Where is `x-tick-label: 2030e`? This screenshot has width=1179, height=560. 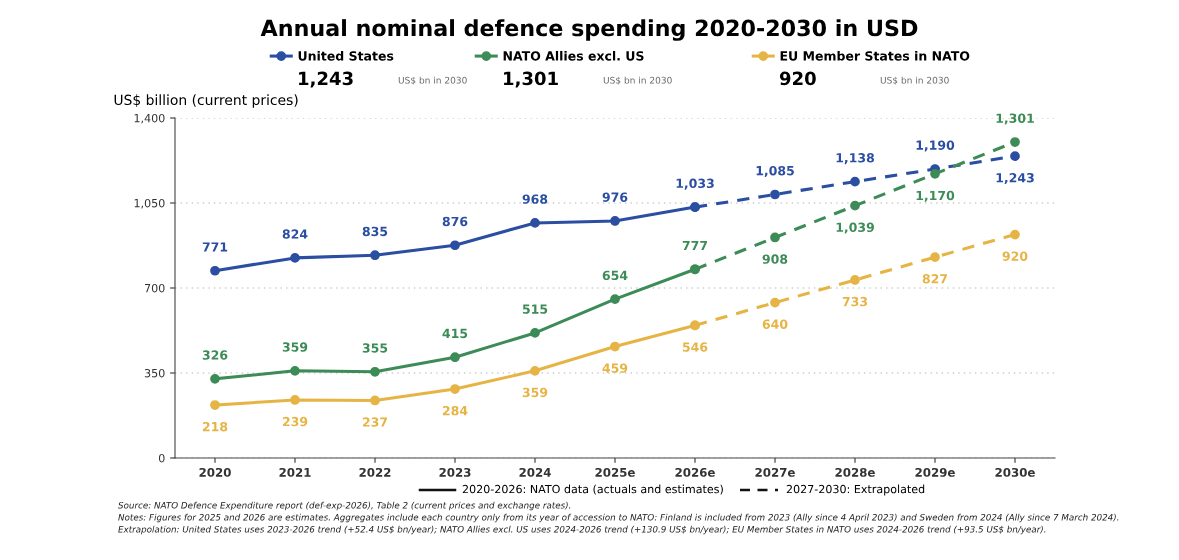 x-tick-label: 2030e is located at coordinates (1015, 472).